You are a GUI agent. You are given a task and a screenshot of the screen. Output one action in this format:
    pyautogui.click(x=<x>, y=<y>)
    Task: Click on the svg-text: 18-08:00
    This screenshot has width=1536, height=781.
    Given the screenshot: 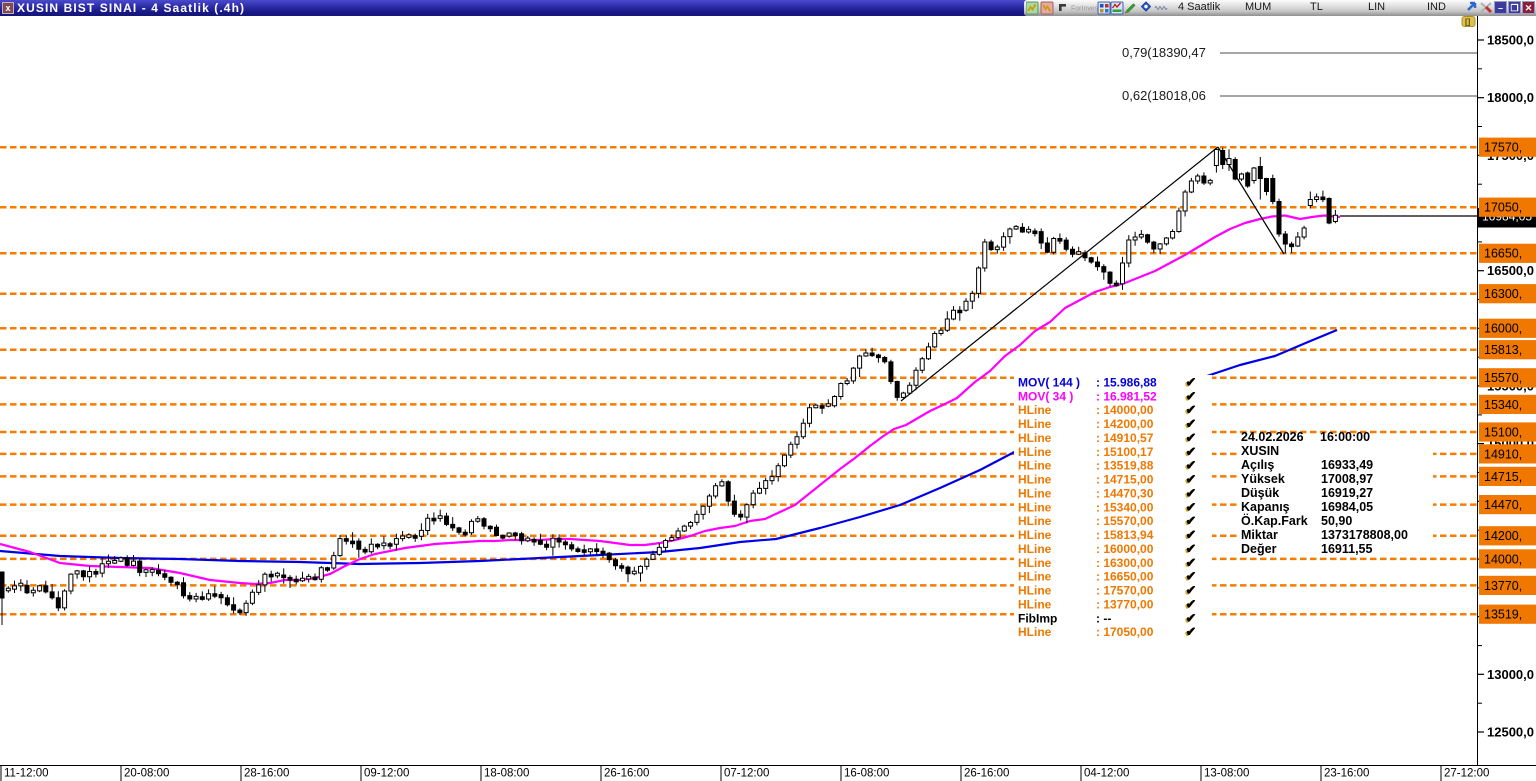 What is the action you would take?
    pyautogui.click(x=506, y=774)
    